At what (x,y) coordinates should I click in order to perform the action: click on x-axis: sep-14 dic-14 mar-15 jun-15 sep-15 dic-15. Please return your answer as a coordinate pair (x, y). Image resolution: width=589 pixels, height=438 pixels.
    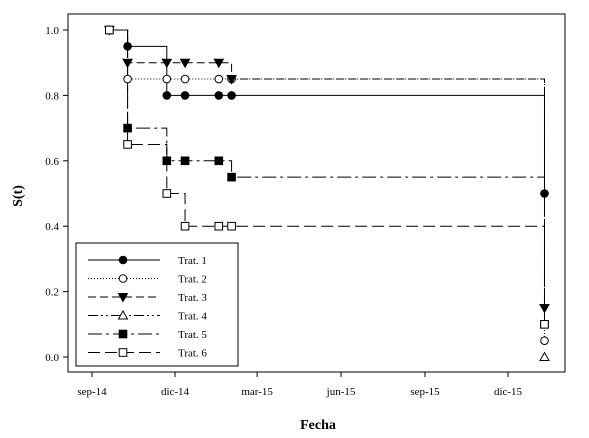
    Looking at the image, I should click on (300, 385).